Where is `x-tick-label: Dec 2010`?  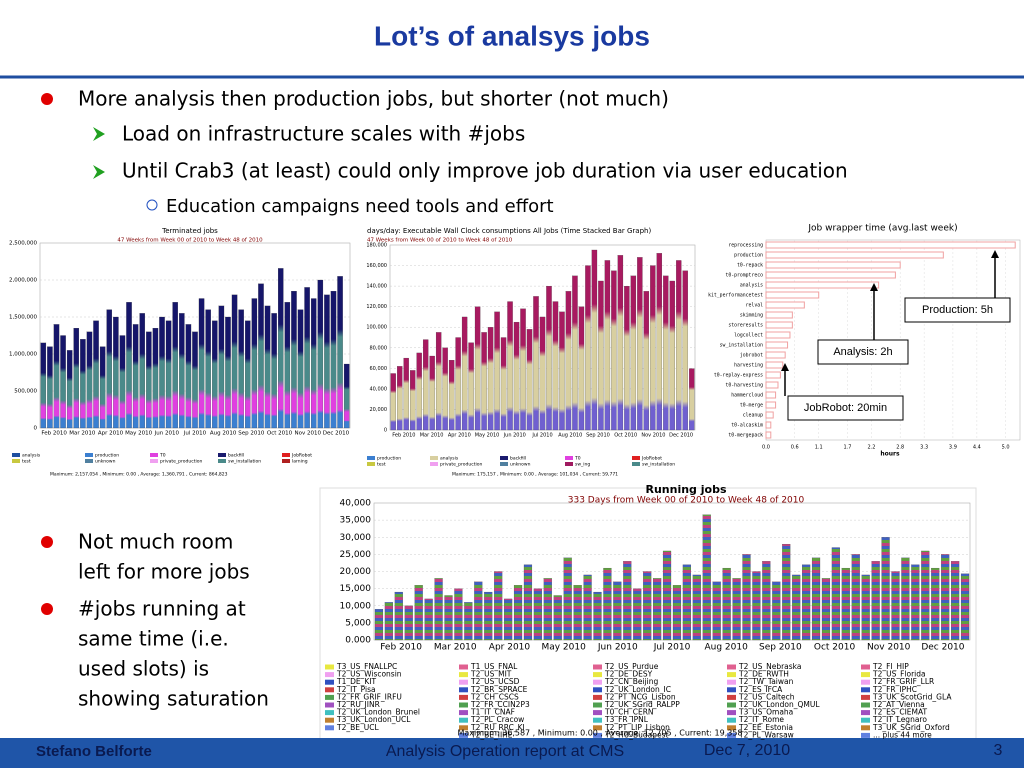
x-tick-label: Dec 2010 is located at coordinates (336, 434).